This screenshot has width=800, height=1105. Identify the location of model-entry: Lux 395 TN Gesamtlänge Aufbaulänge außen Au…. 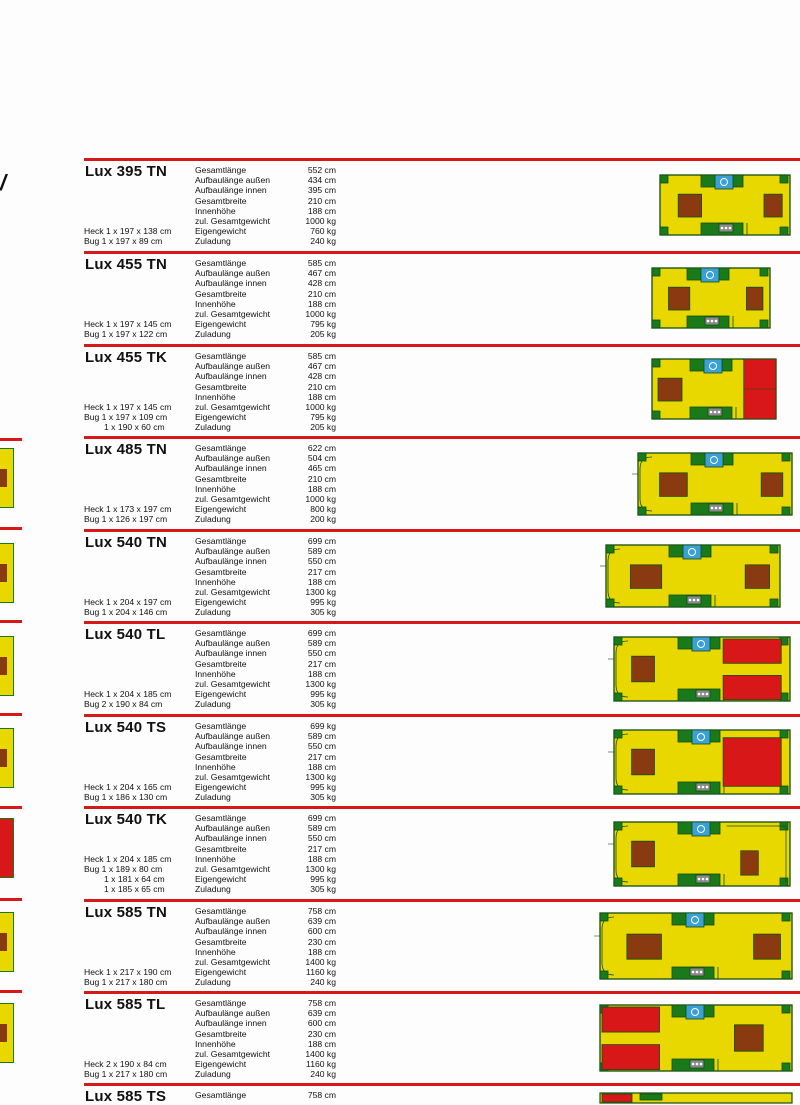
(442, 204).